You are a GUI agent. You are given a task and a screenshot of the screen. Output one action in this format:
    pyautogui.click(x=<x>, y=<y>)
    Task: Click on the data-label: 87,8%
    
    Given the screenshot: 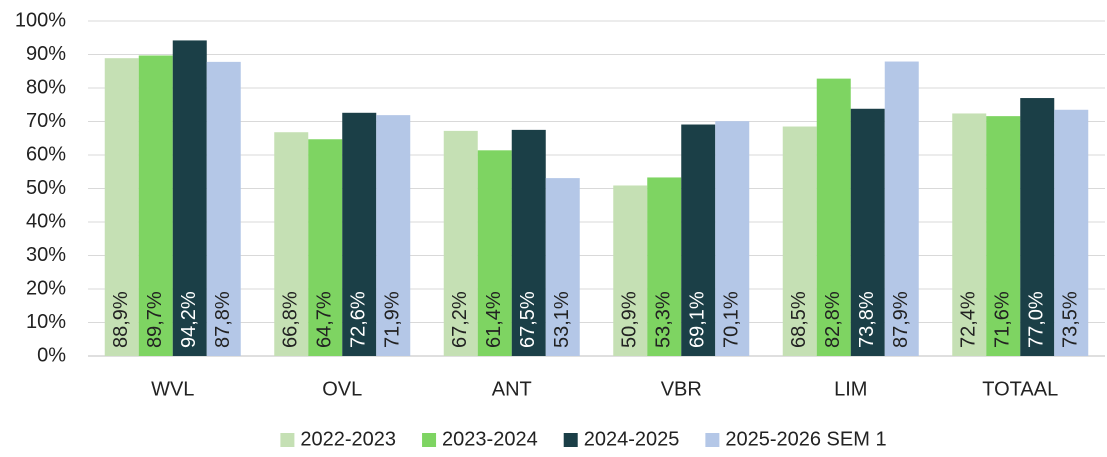 What is the action you would take?
    pyautogui.click(x=223, y=319)
    